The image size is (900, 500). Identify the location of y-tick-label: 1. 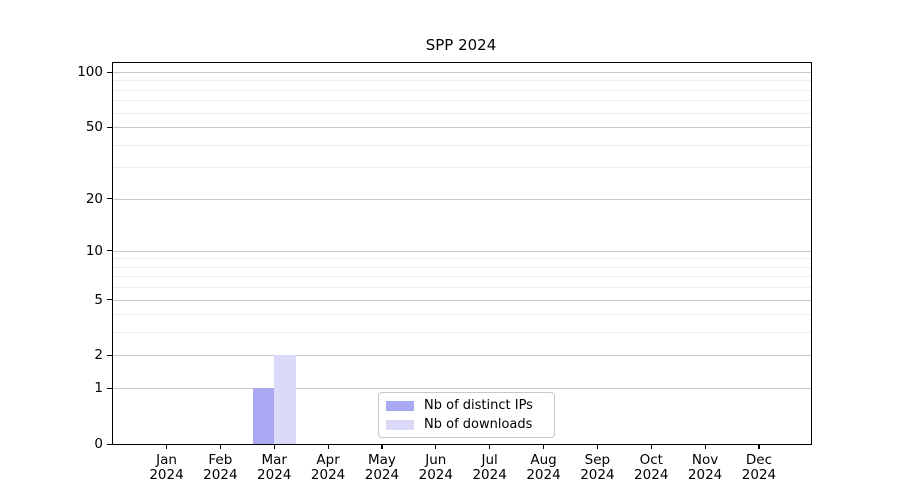
(98, 388).